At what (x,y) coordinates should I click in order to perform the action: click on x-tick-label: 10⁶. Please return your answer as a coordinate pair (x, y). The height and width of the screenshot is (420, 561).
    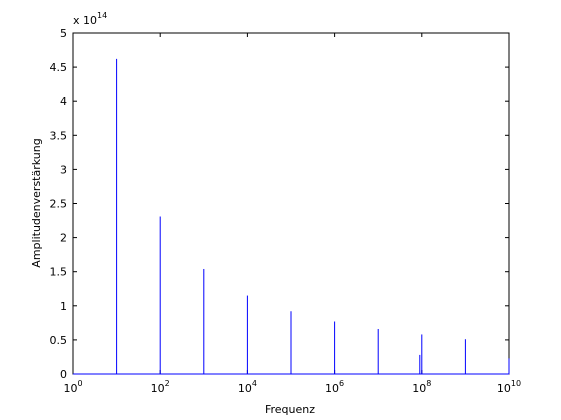
    Looking at the image, I should click on (334, 387).